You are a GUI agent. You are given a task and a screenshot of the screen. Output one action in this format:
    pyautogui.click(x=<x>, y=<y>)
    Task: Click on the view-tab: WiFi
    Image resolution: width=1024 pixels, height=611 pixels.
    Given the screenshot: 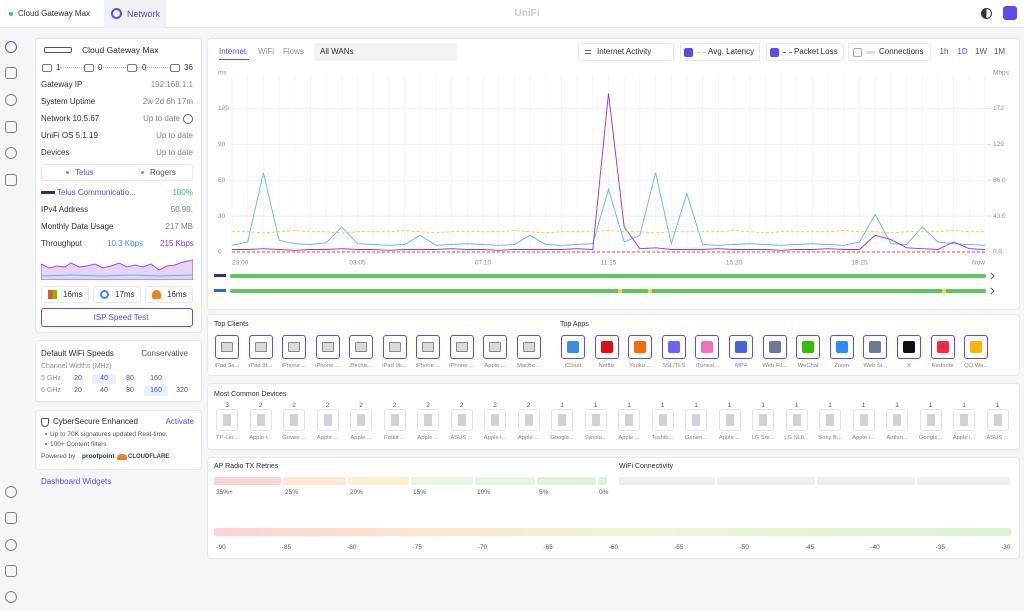 What is the action you would take?
    pyautogui.click(x=266, y=51)
    